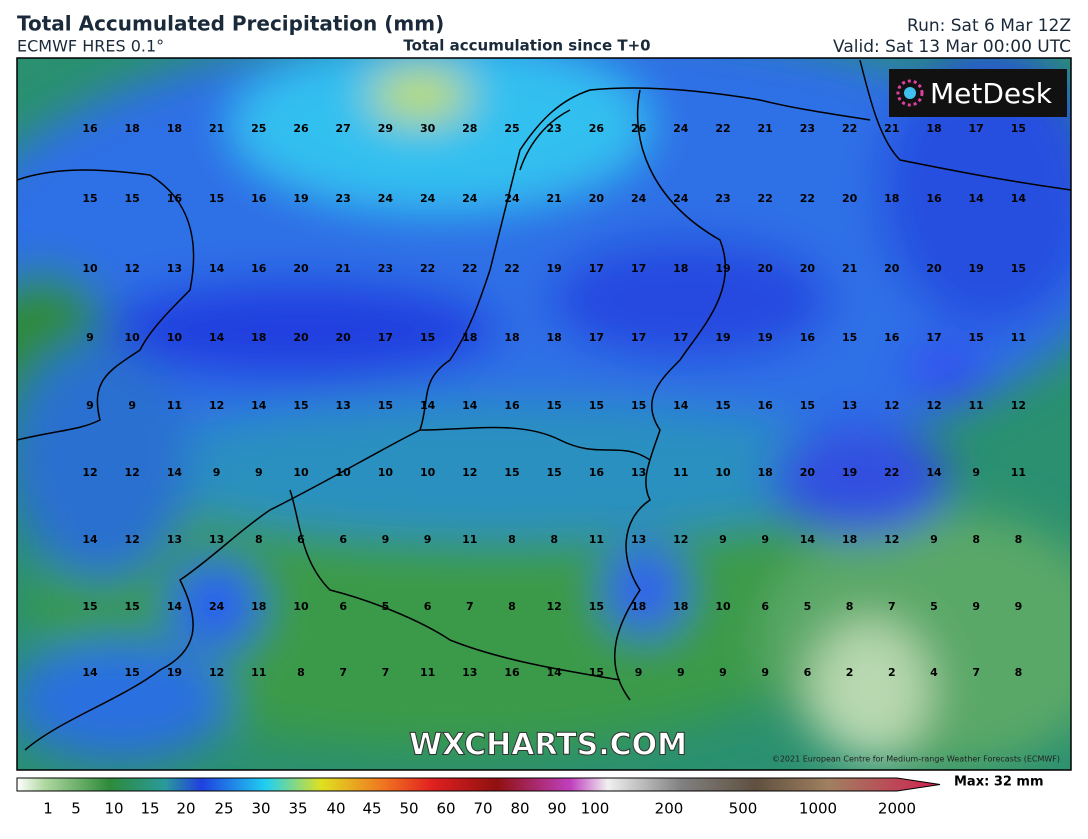  Describe the element at coordinates (223, 809) in the screenshot. I see `colorbar-label: 25` at that location.